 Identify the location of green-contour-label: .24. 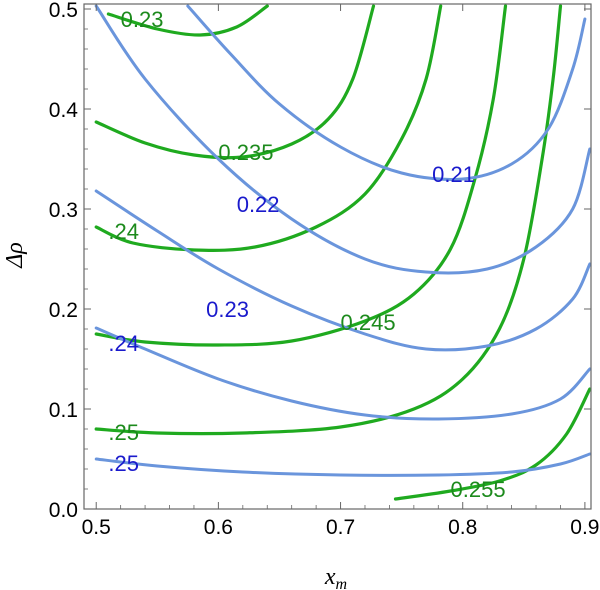
(123, 231).